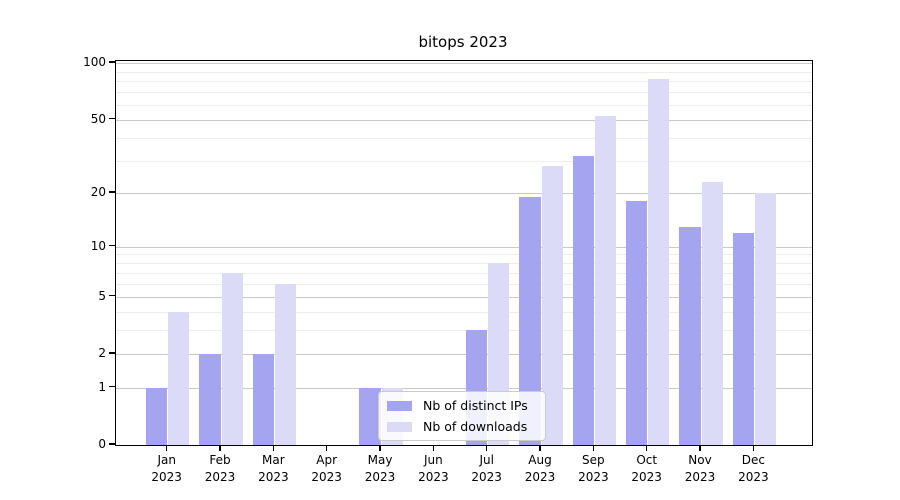 Image resolution: width=900 pixels, height=500 pixels. I want to click on x-tick-oct-2023, so click(646, 448).